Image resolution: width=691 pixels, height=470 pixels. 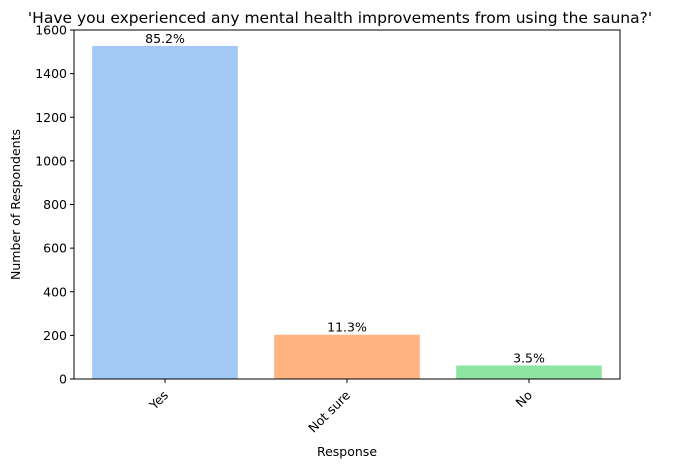 What do you see at coordinates (51, 160) in the screenshot?
I see `y-tick-label: 1000` at bounding box center [51, 160].